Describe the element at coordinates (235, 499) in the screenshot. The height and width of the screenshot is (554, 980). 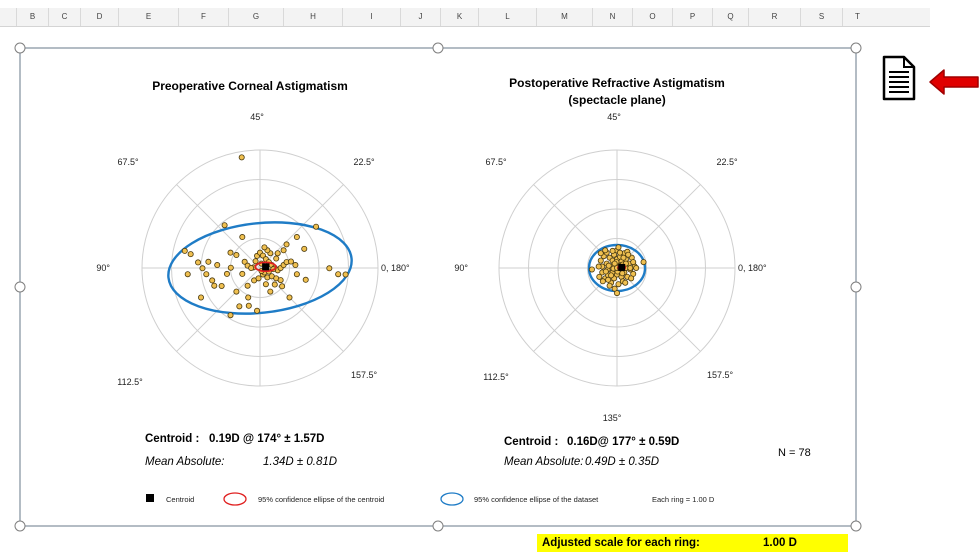
I see `legend-centroid-ellipse-marker` at that location.